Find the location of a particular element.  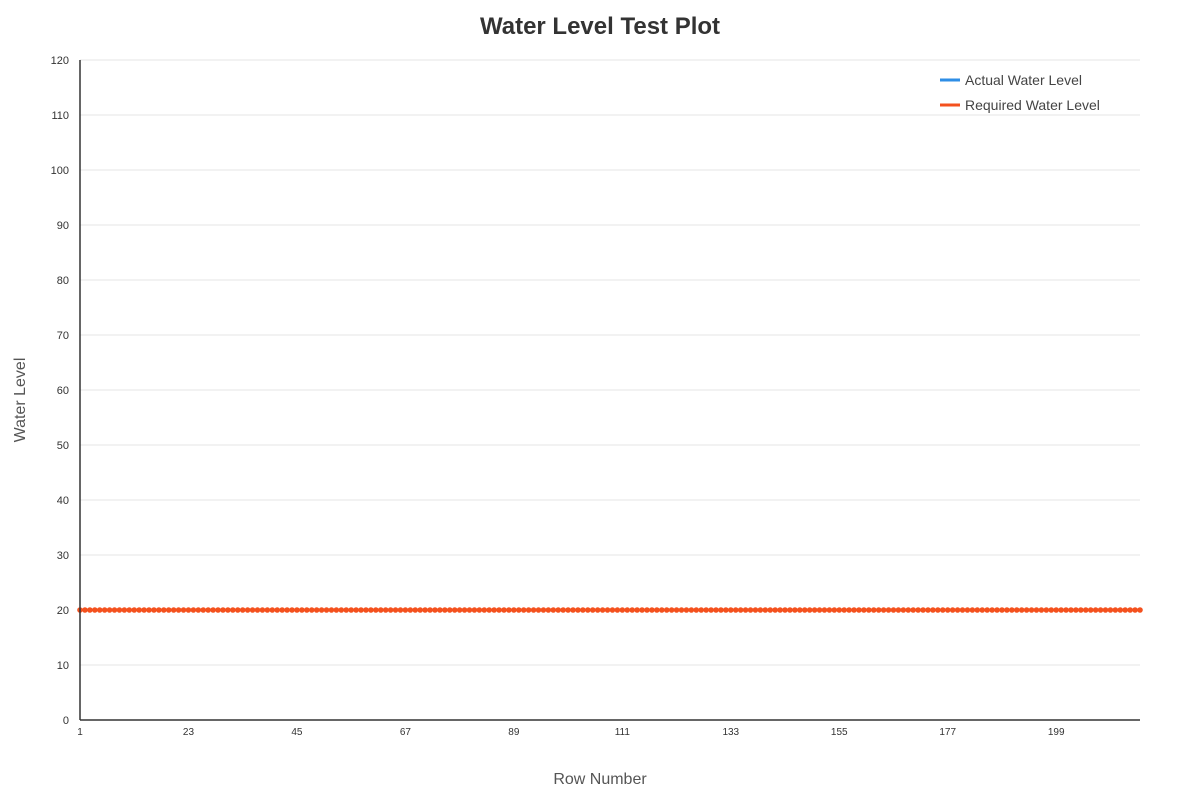

x-axis-ticks: 1 23 45 67 89 111 133 155 177 199 is located at coordinates (571, 732).